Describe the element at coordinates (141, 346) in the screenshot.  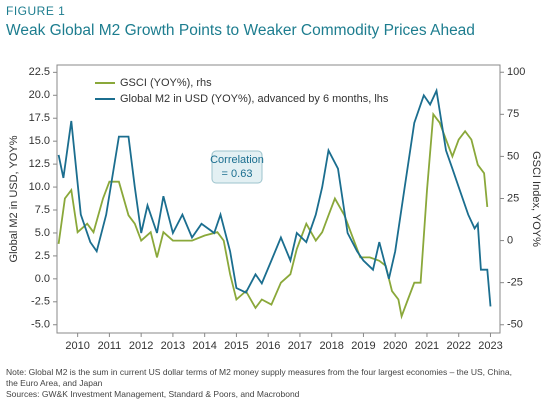
I see `x-tick-label: 2012` at that location.